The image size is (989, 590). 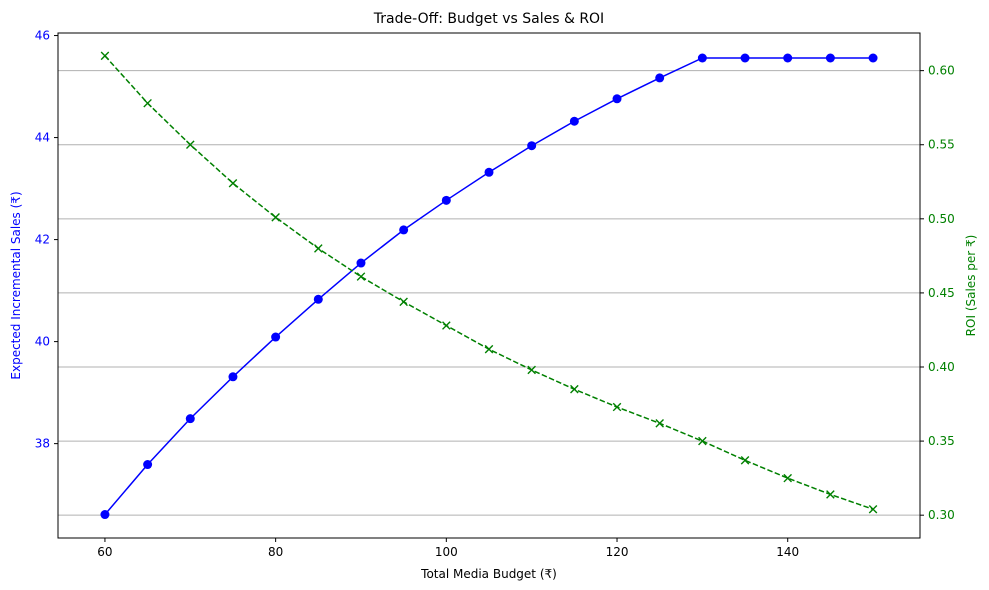 What do you see at coordinates (275, 552) in the screenshot?
I see `x-tick-label: 80` at bounding box center [275, 552].